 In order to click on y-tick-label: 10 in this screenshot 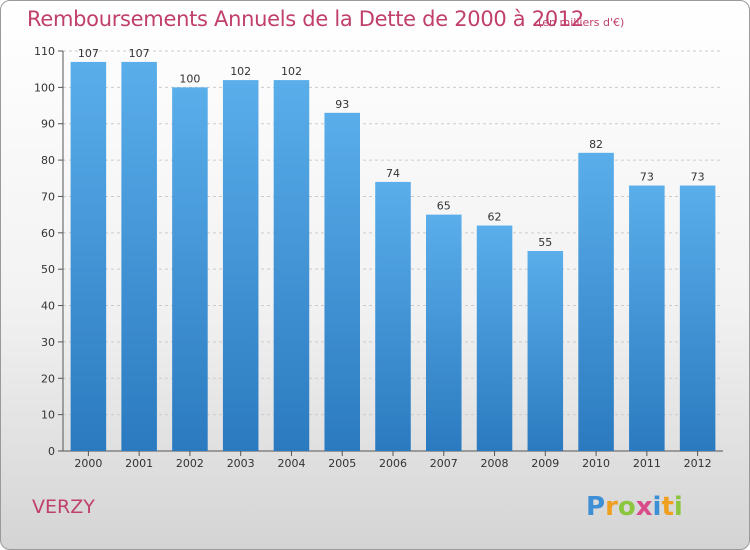, I will do `click(48, 415)`.